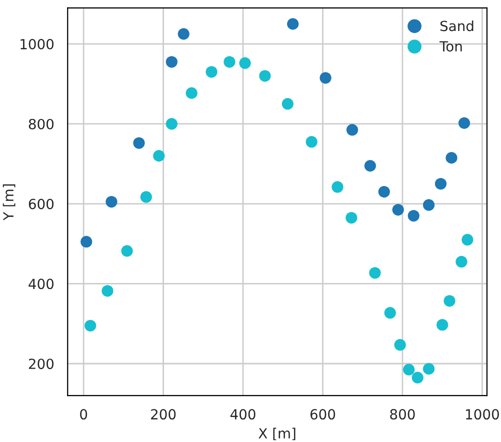 The image size is (501, 442). What do you see at coordinates (41, 364) in the screenshot?
I see `y-tick-label: 200` at bounding box center [41, 364].